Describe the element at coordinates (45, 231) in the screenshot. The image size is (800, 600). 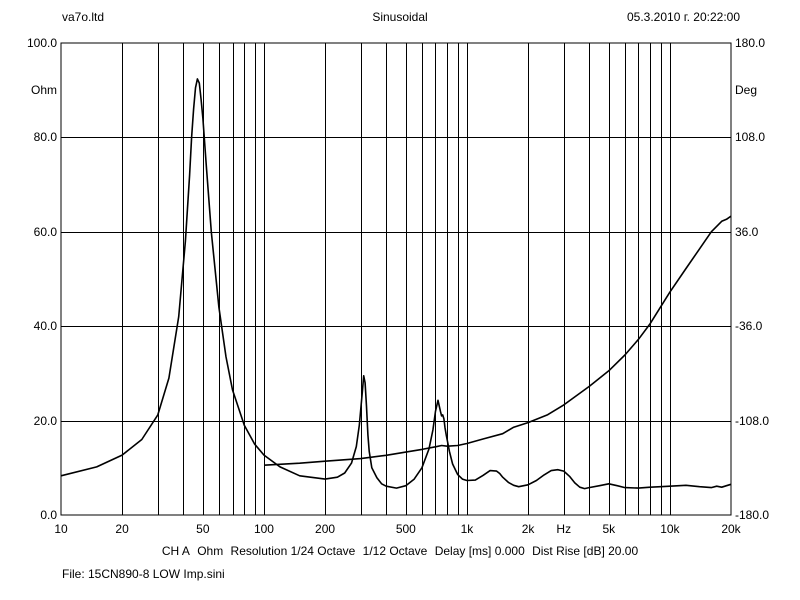
I see `y-tick-label: 60.0` at that location.